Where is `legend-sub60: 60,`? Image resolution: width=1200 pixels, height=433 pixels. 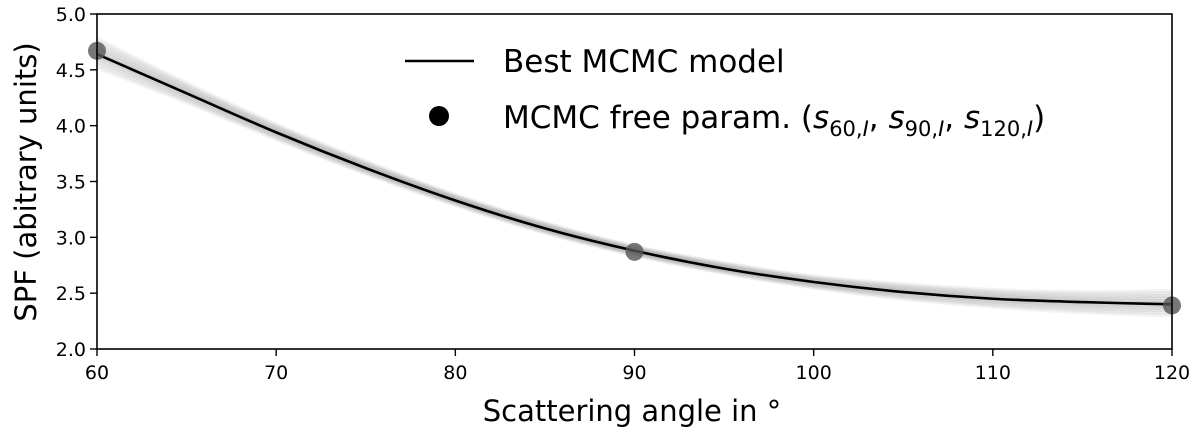
legend-sub60: 60, is located at coordinates (845, 129).